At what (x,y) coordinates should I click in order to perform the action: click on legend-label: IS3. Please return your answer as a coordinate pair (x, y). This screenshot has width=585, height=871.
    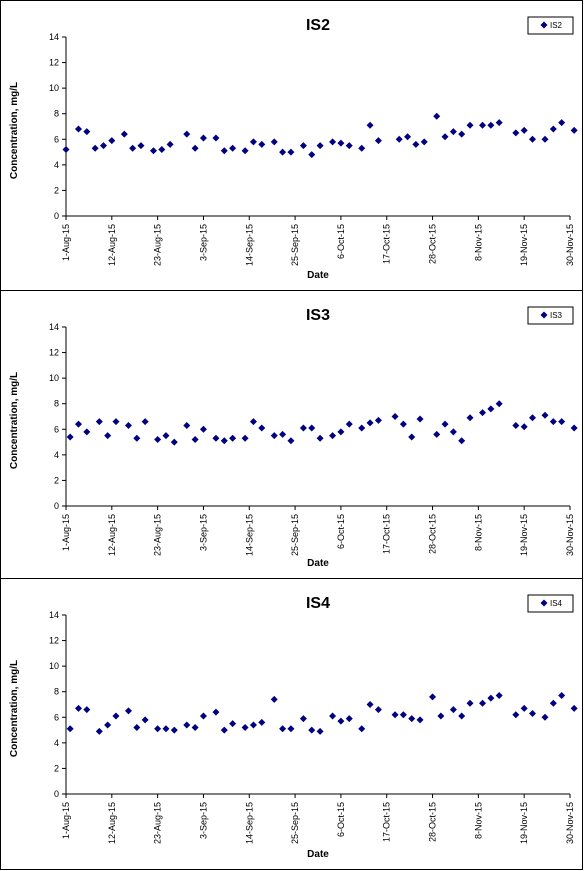
    Looking at the image, I should click on (556, 315).